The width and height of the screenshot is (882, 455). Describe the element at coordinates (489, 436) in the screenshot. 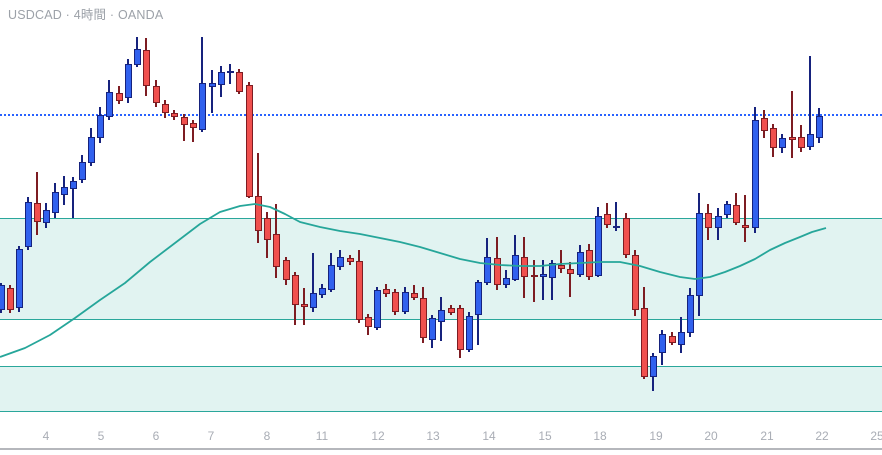

I see `time-axis-label-14: 14` at that location.